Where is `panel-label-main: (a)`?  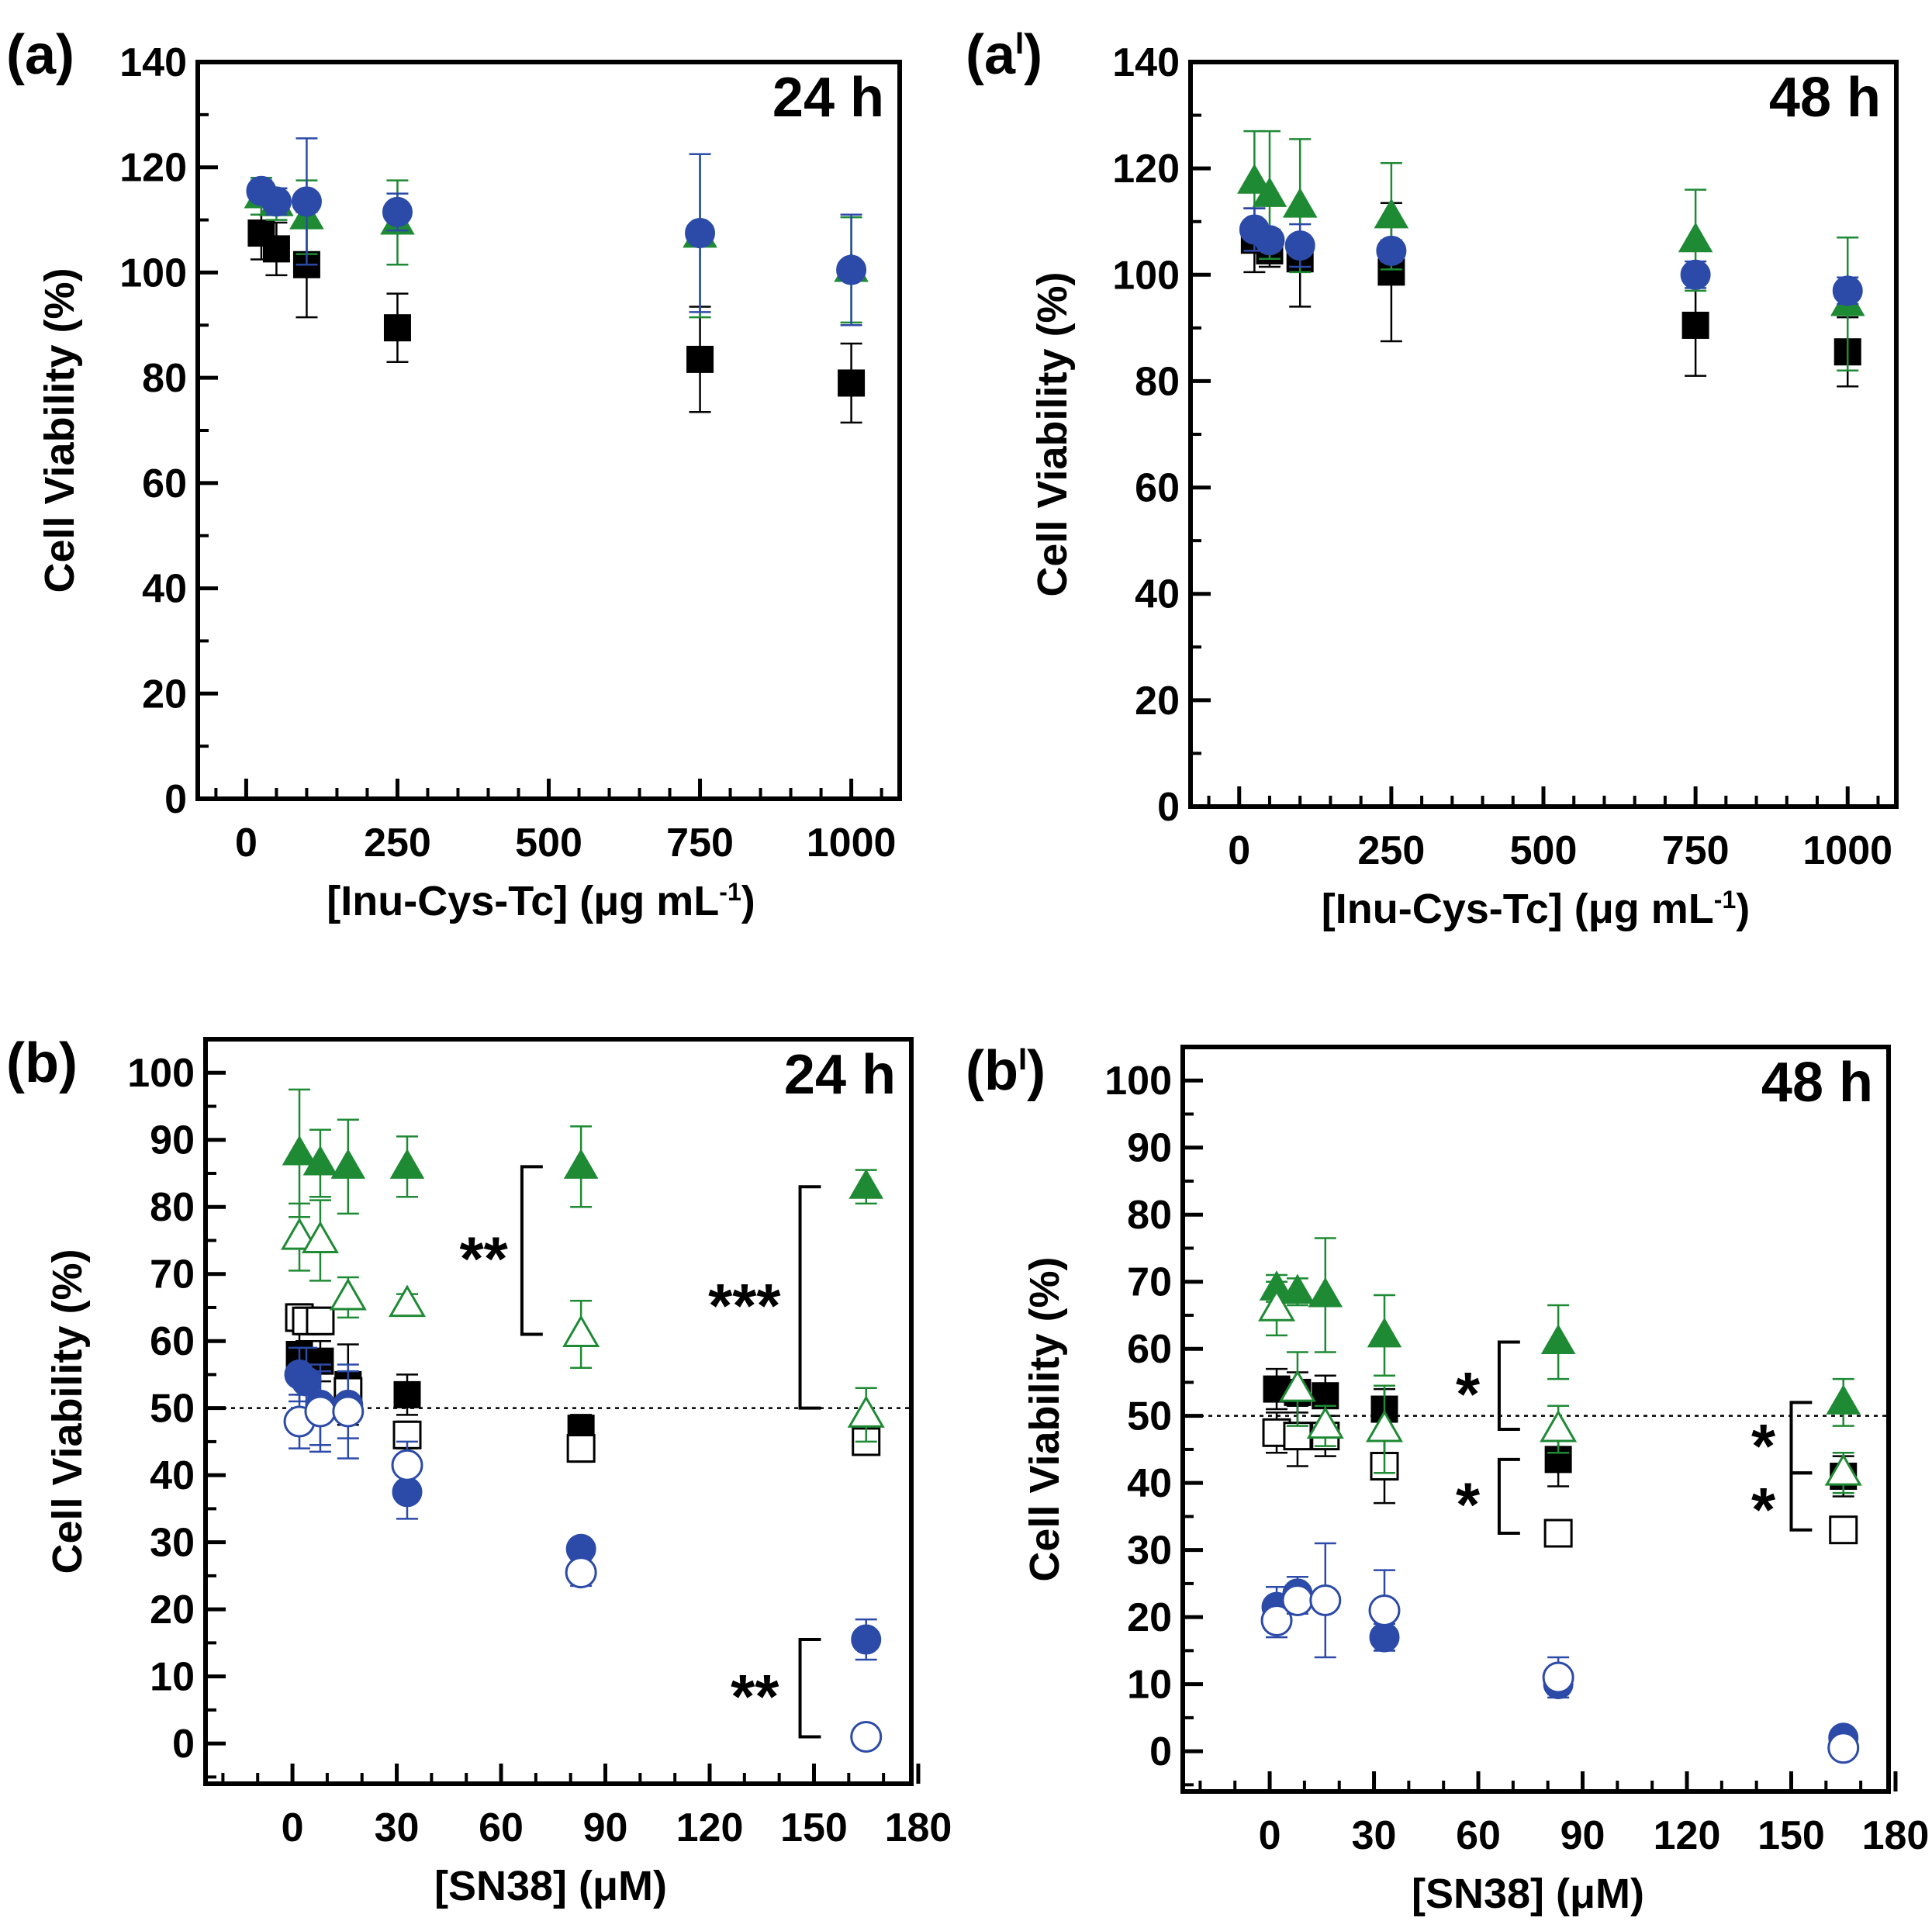
panel-label-main: (a) is located at coordinates (40, 55).